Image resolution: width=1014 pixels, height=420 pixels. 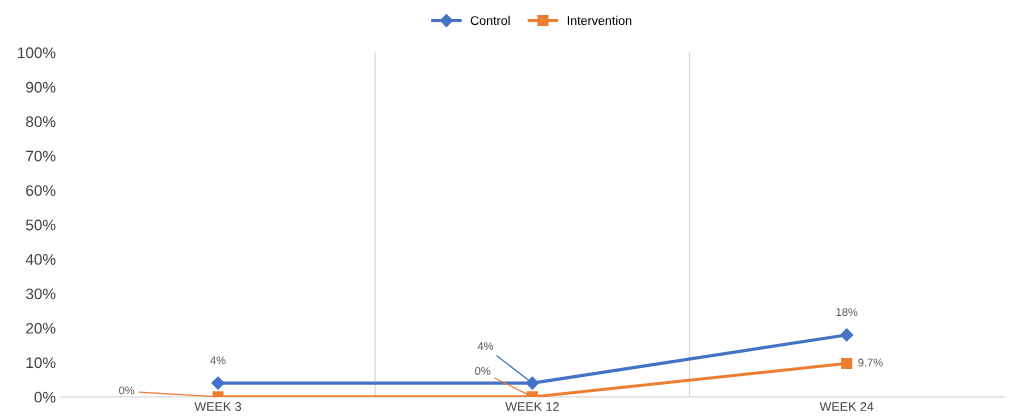 What do you see at coordinates (599, 20) in the screenshot?
I see `legend-label: Intervention` at bounding box center [599, 20].